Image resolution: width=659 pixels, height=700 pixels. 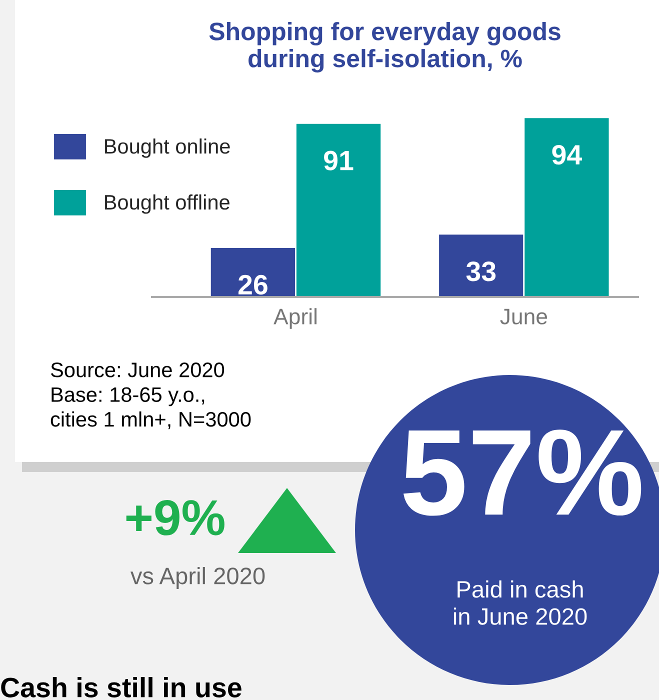 What do you see at coordinates (339, 160) in the screenshot?
I see `data-label: 91` at bounding box center [339, 160].